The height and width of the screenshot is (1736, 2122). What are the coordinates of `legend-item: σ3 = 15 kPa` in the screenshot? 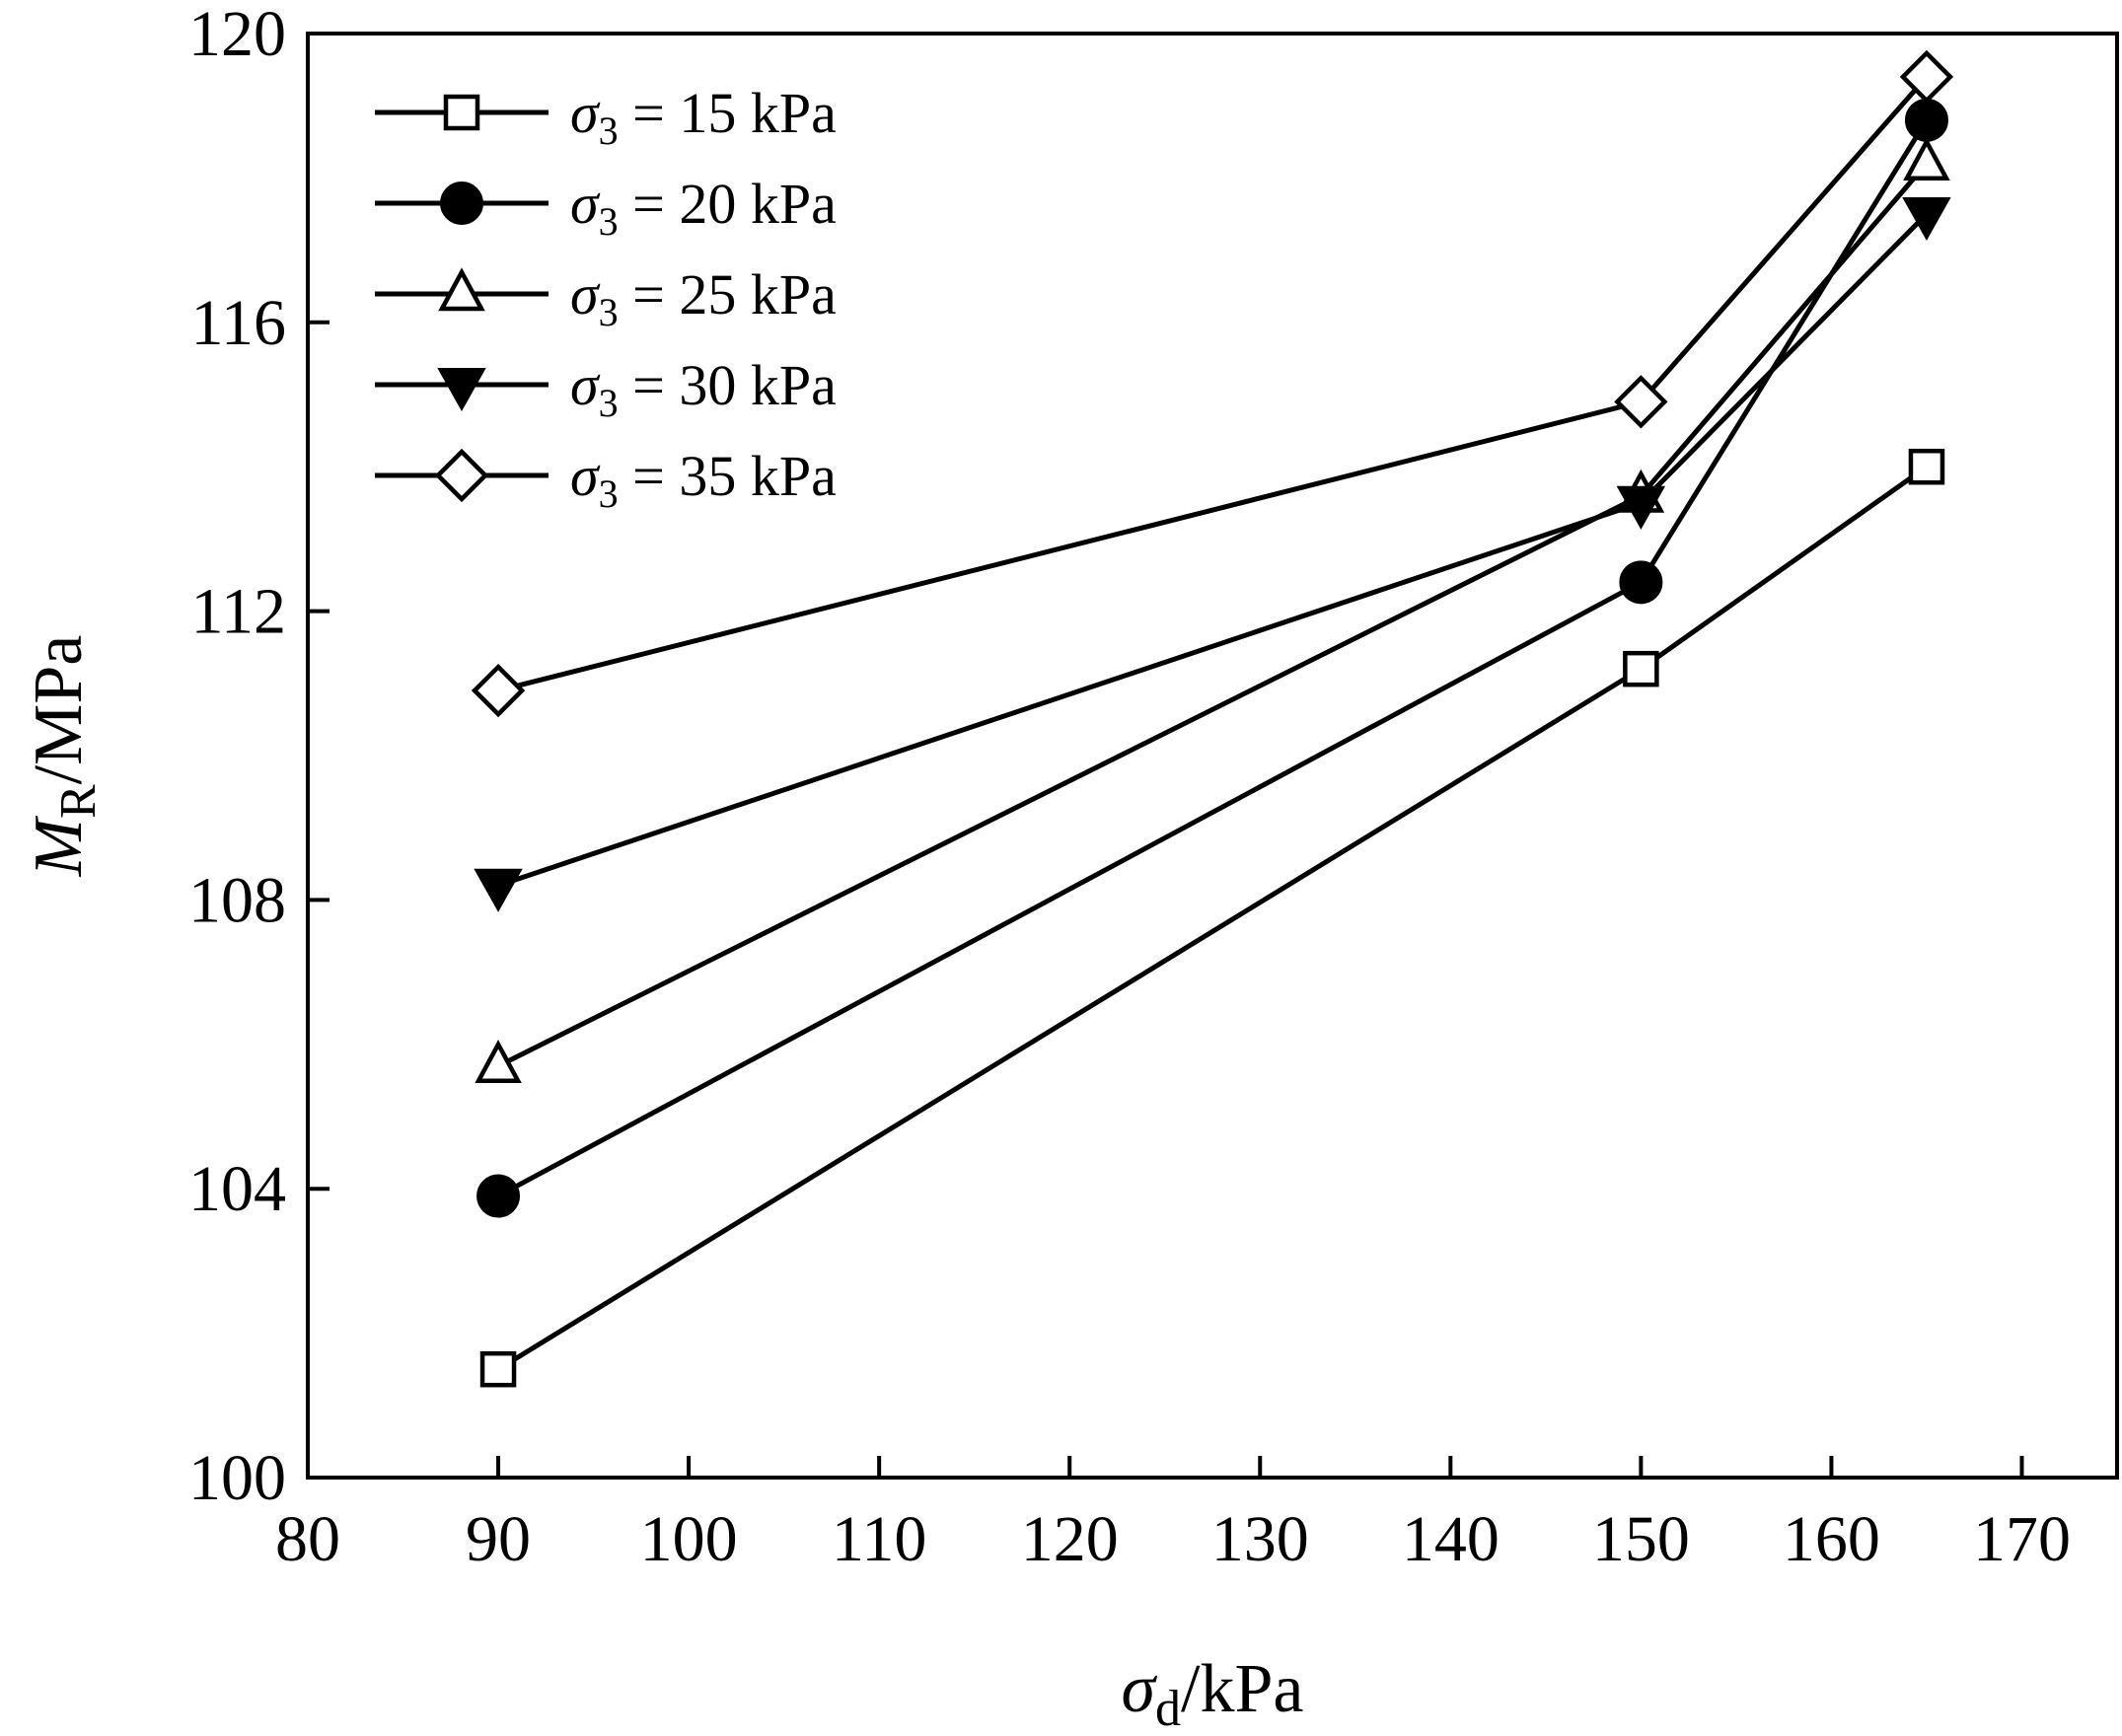 It's located at (606, 117).